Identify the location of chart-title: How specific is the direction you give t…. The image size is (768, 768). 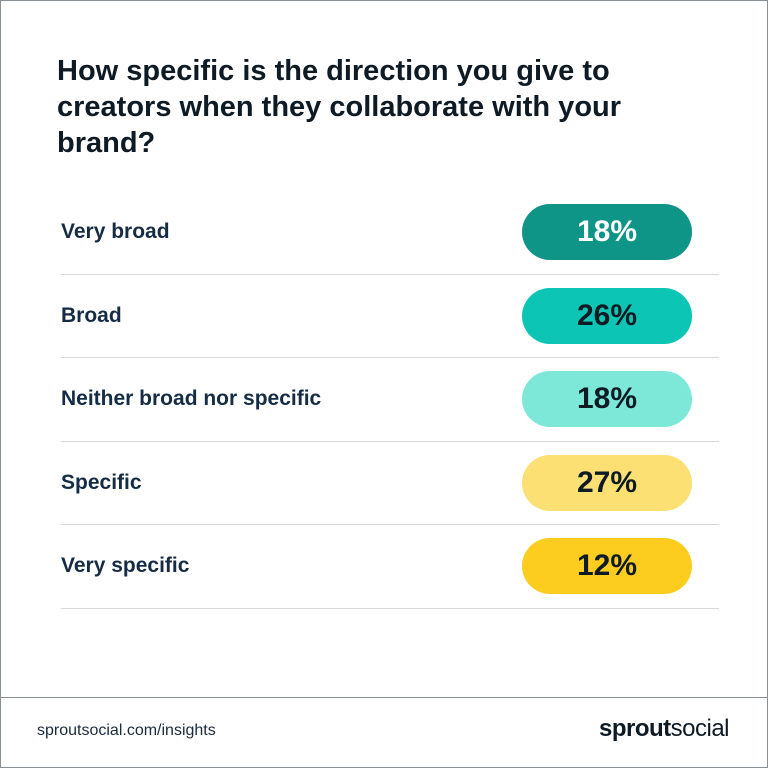
(339, 107).